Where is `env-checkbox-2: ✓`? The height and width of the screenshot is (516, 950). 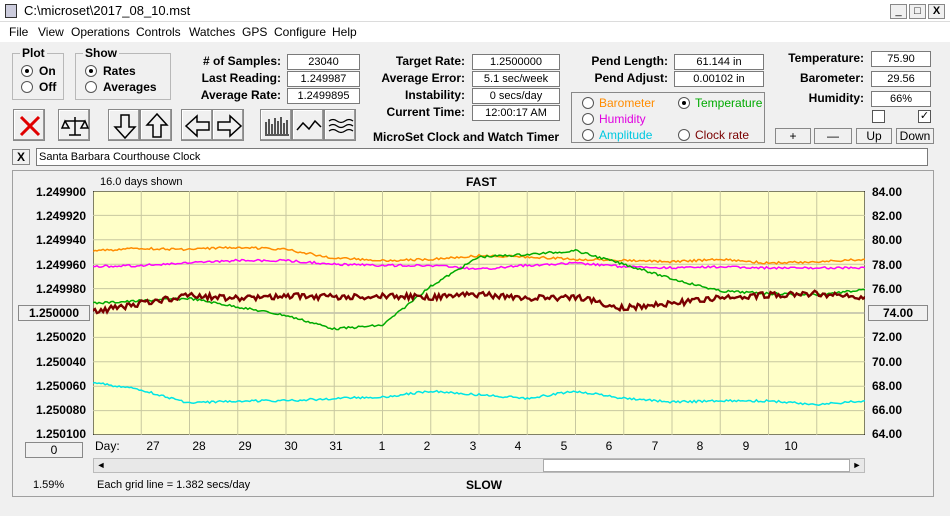 env-checkbox-2: ✓ is located at coordinates (924, 116).